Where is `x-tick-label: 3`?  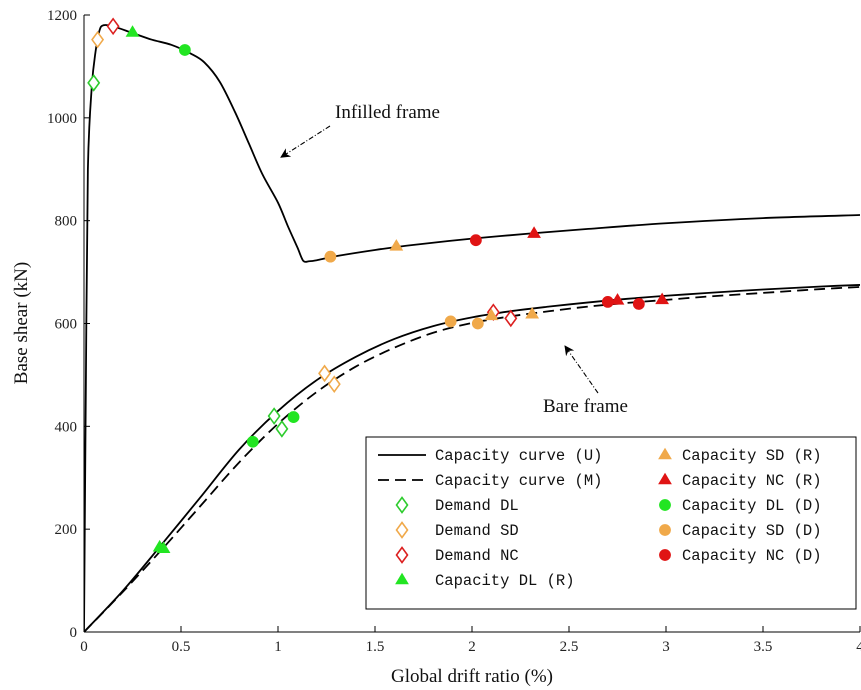 x-tick-label: 3 is located at coordinates (666, 647).